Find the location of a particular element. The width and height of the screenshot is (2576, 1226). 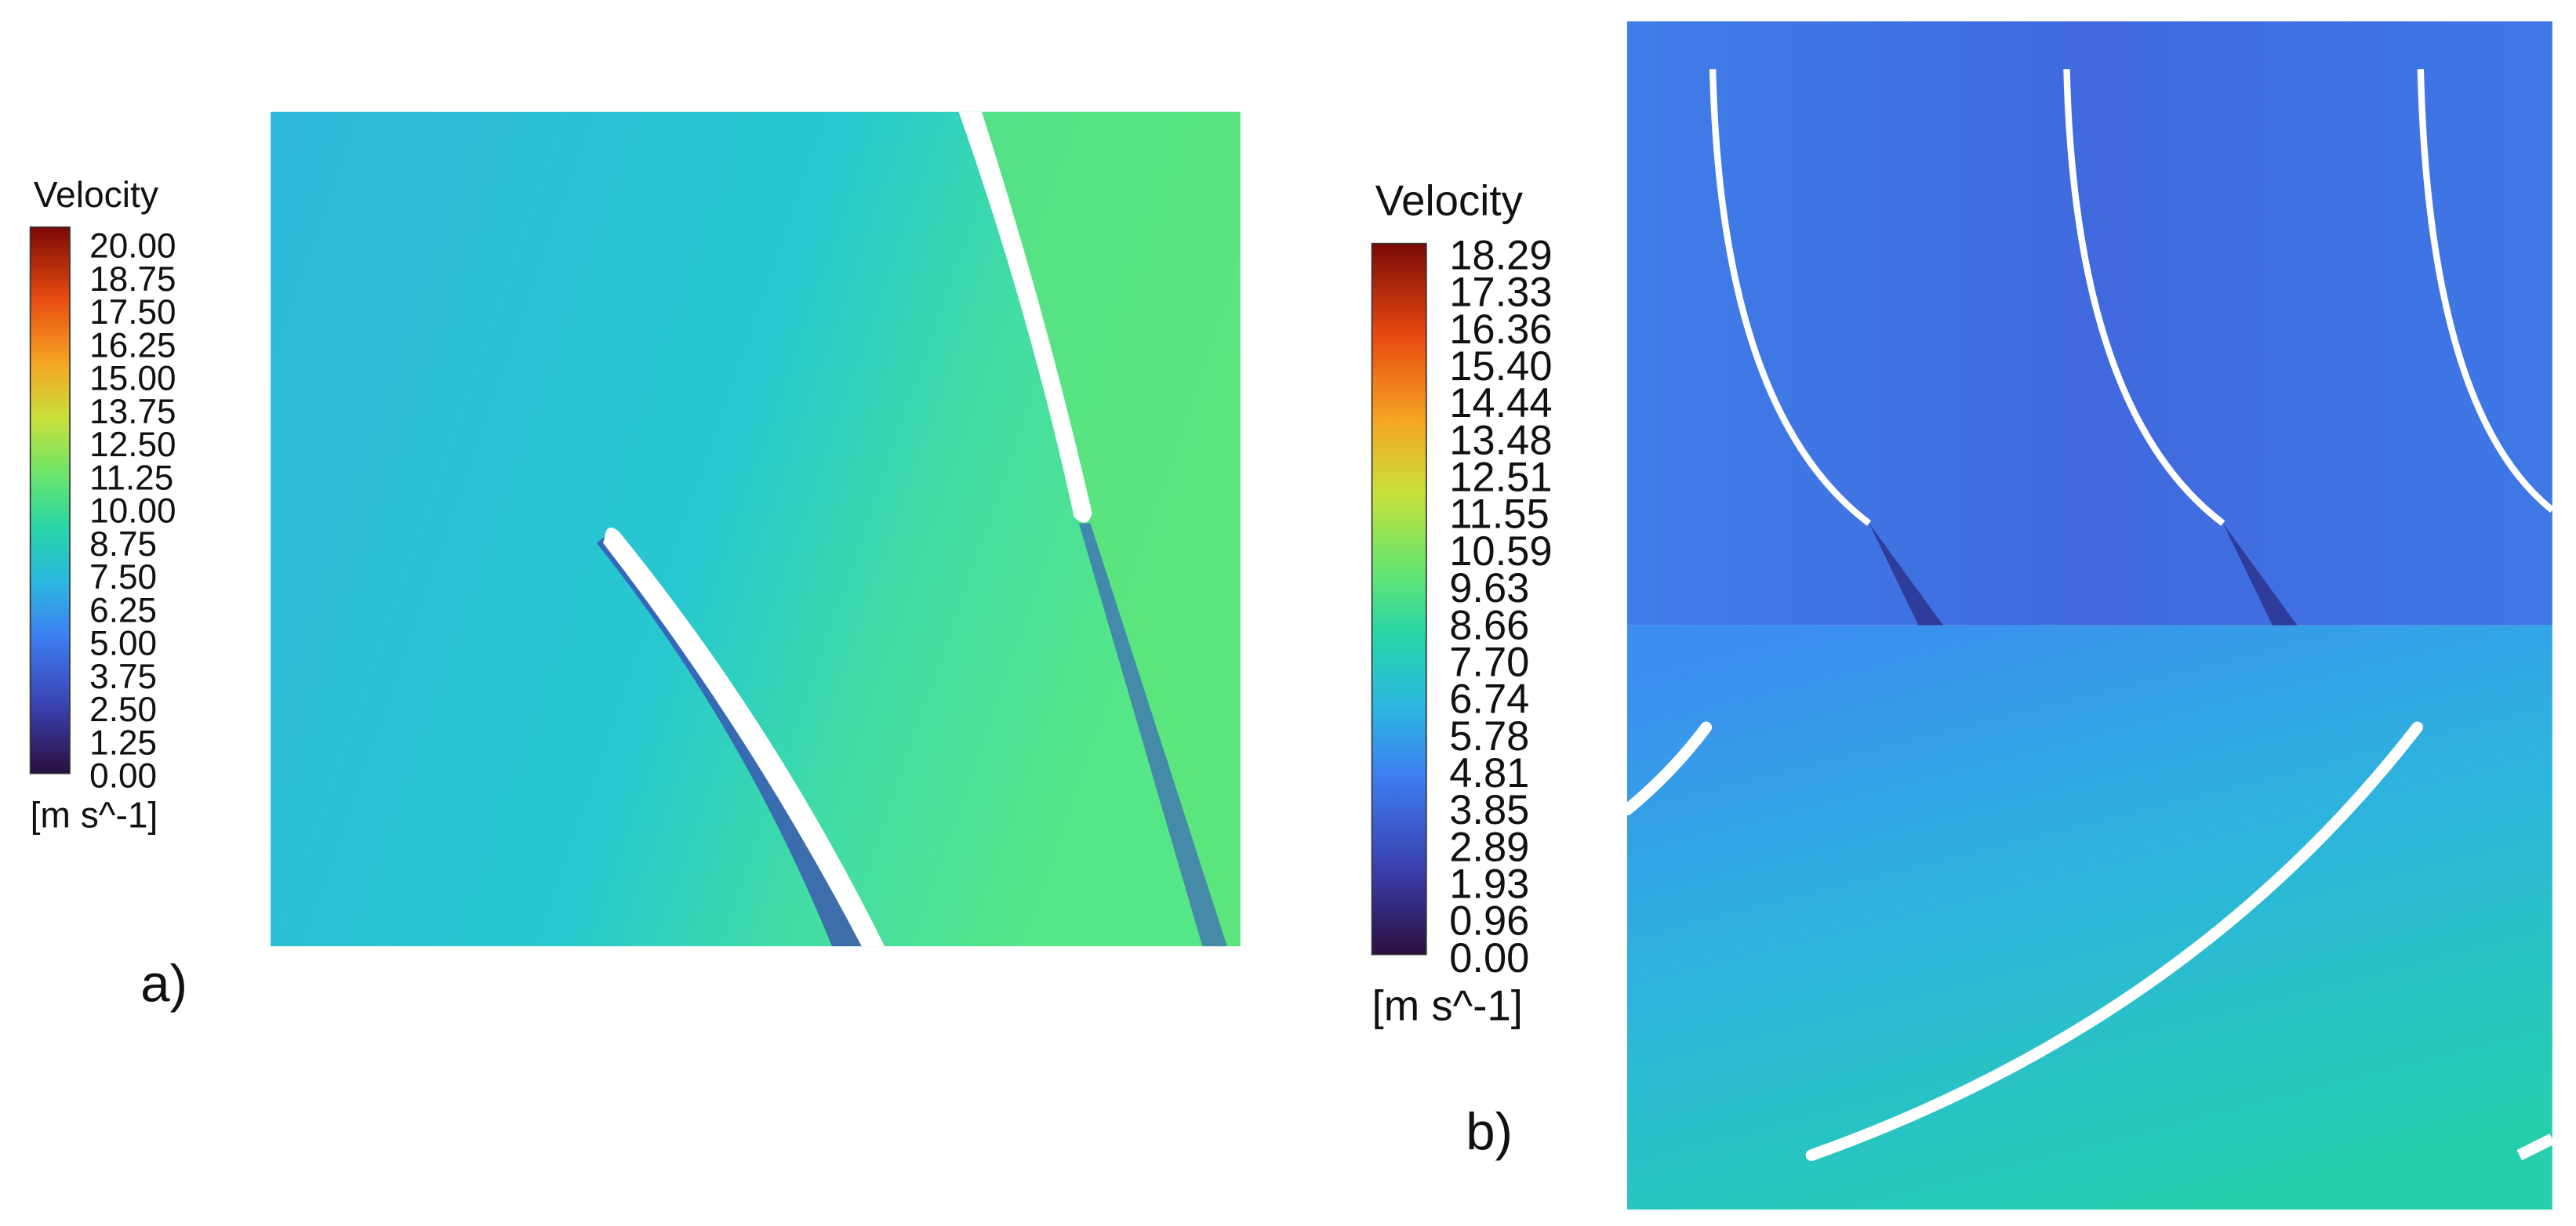

colorbar-tick-label: 2.50 is located at coordinates (123, 710).